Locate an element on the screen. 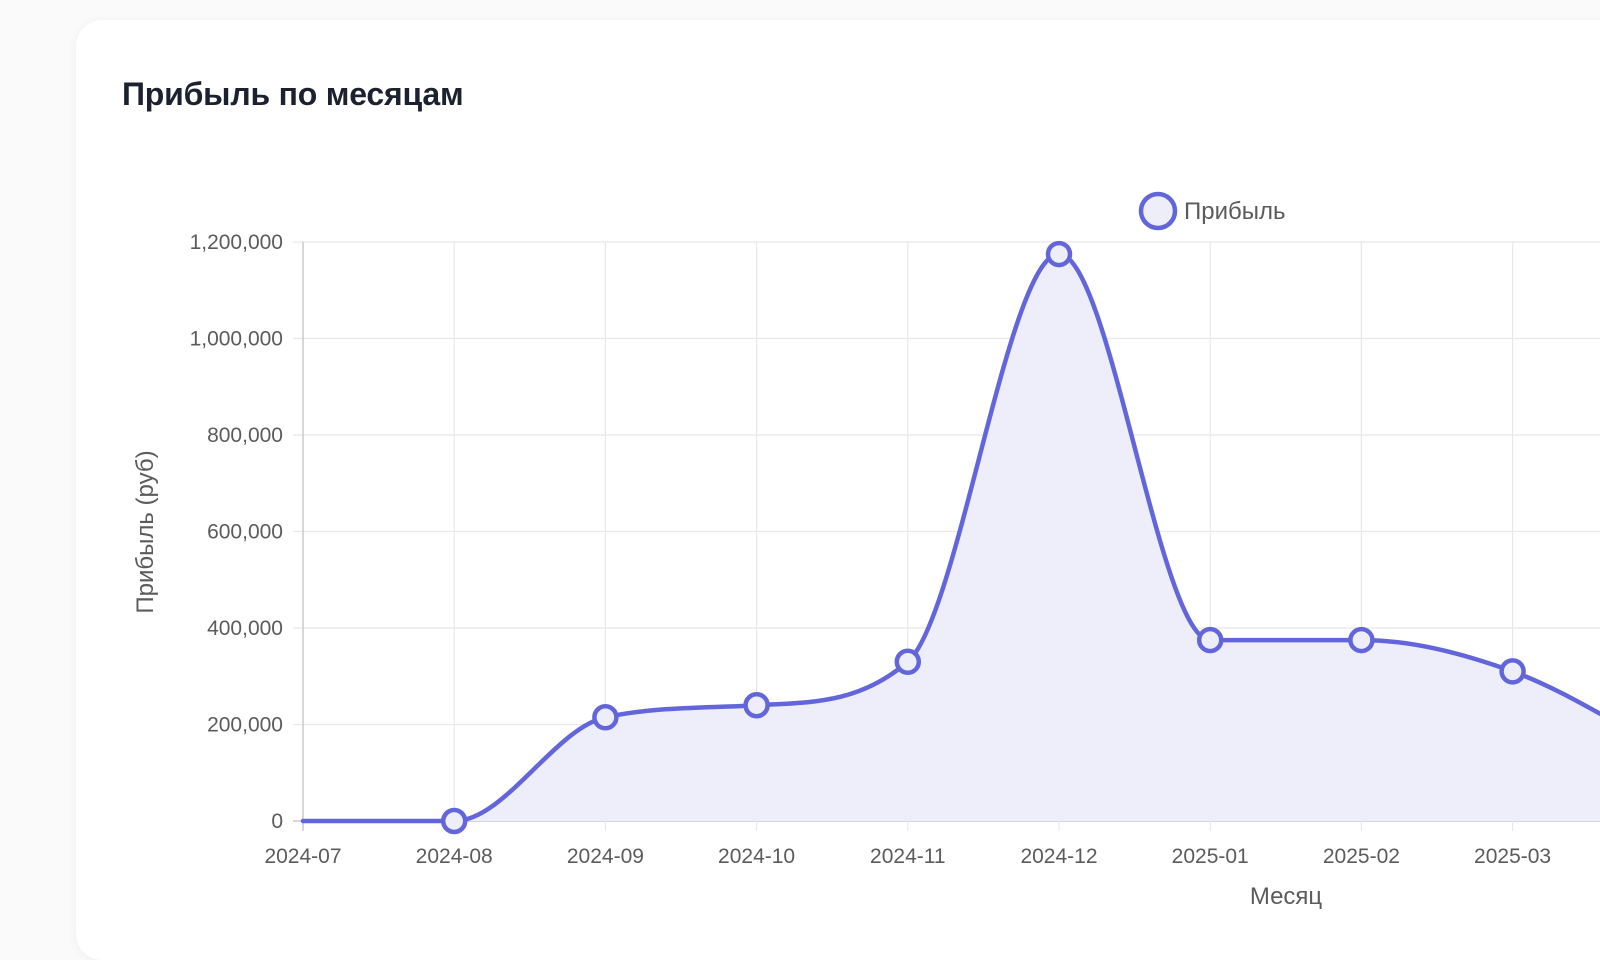  x-axis-title: Месяц is located at coordinates (1286, 896).